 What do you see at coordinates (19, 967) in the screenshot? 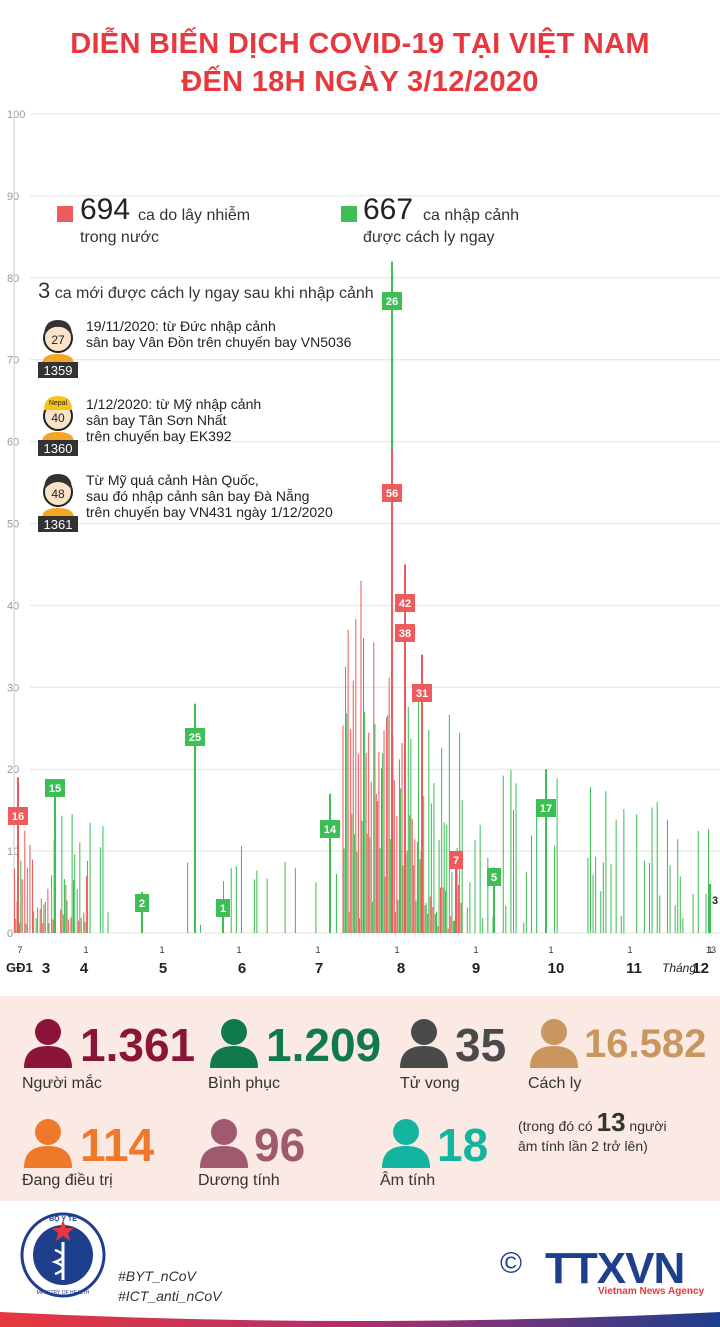
I see `period-label: GĐ1` at bounding box center [19, 967].